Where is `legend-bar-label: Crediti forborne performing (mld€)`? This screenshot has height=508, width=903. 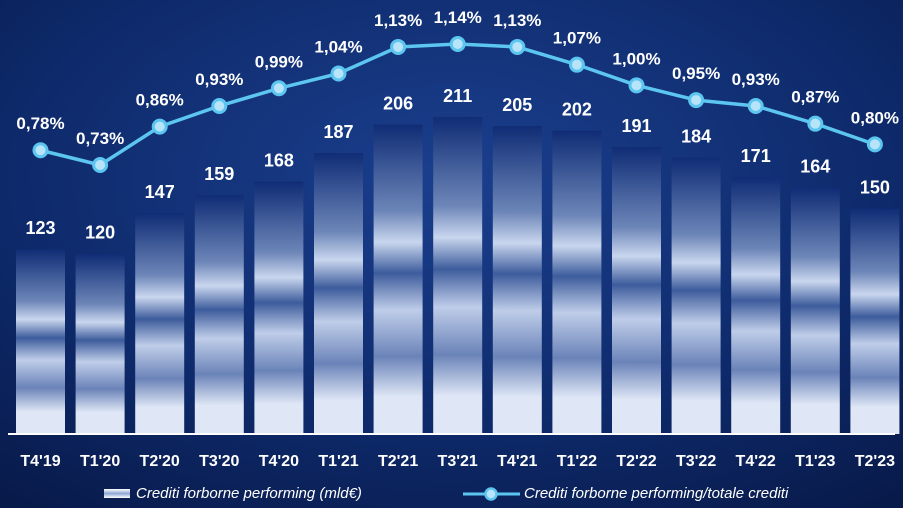
legend-bar-label: Crediti forborne performing (mld€) is located at coordinates (249, 493).